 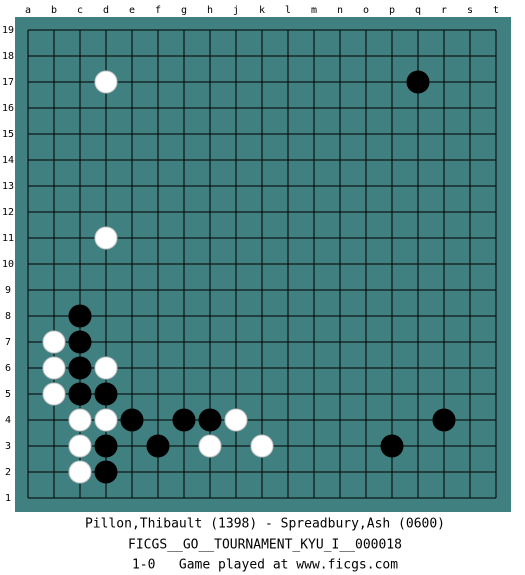 I want to click on column-label: s, so click(x=470, y=10).